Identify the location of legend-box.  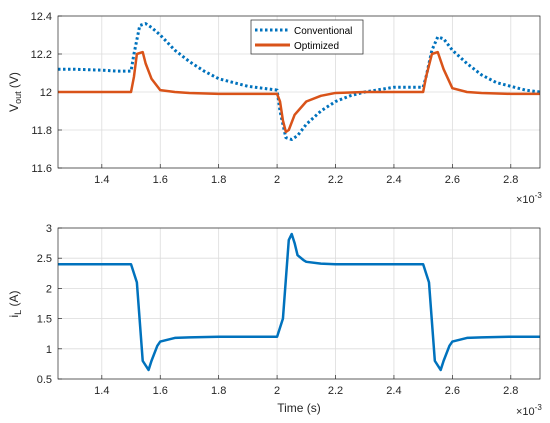
(307, 37).